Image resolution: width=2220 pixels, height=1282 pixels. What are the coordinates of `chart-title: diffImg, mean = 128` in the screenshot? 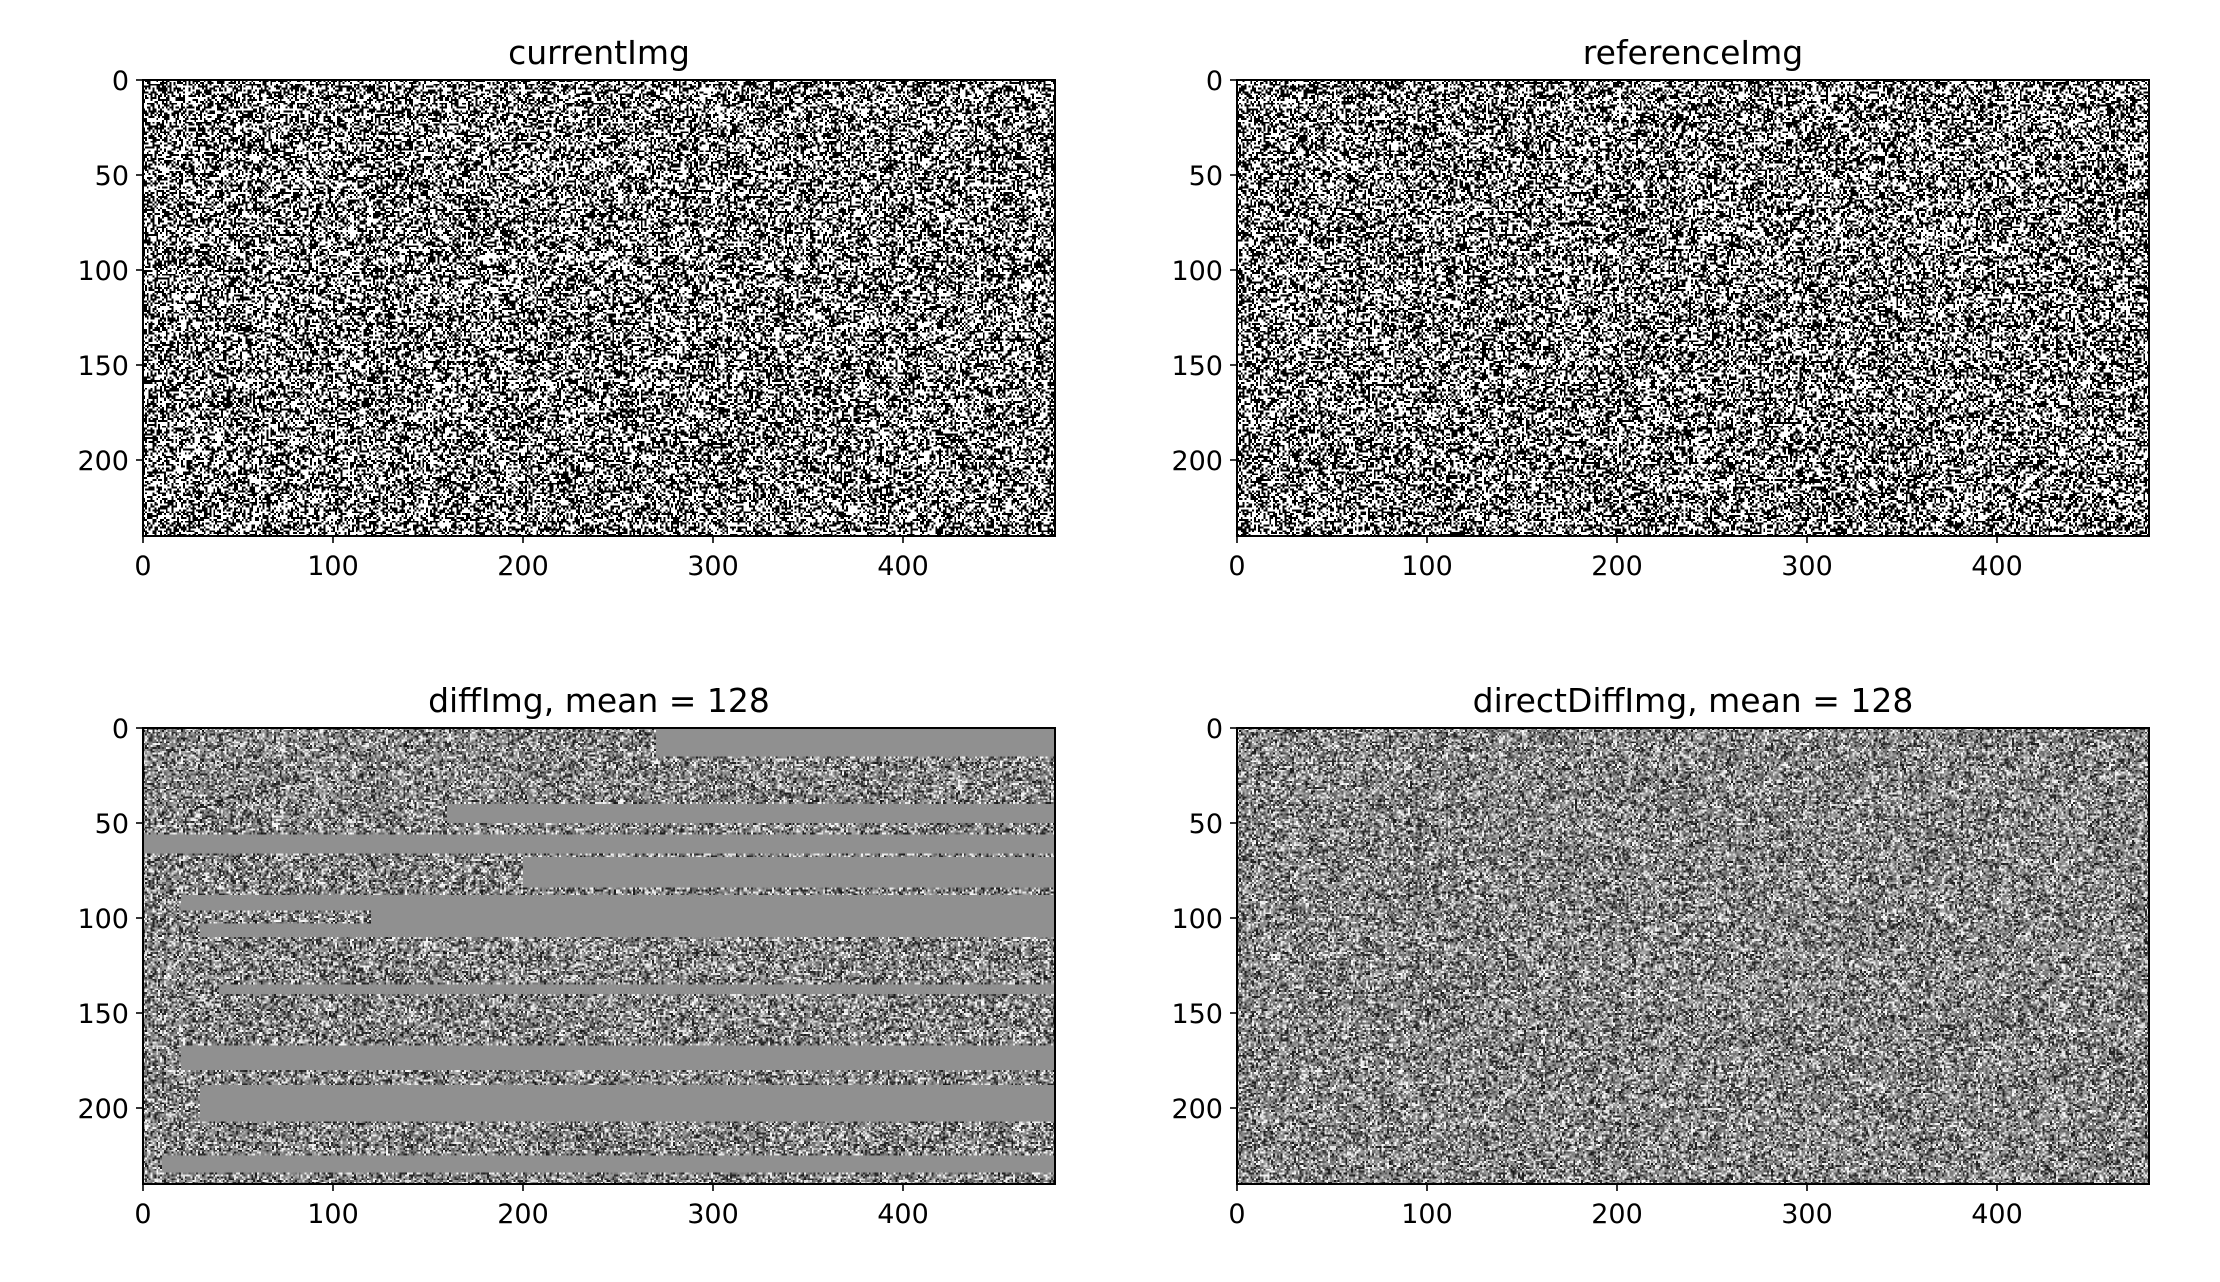 It's located at (599, 700).